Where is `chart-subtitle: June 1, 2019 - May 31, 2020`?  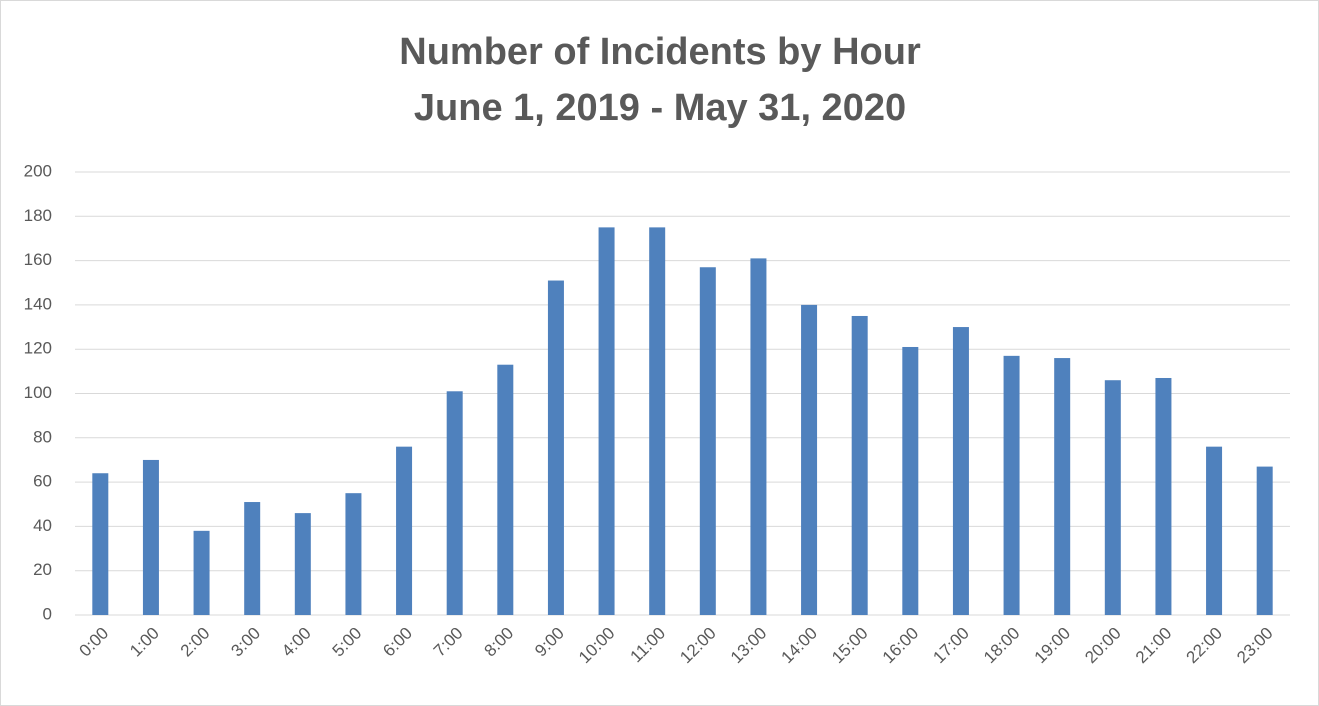 chart-subtitle: June 1, 2019 - May 31, 2020 is located at coordinates (660, 108).